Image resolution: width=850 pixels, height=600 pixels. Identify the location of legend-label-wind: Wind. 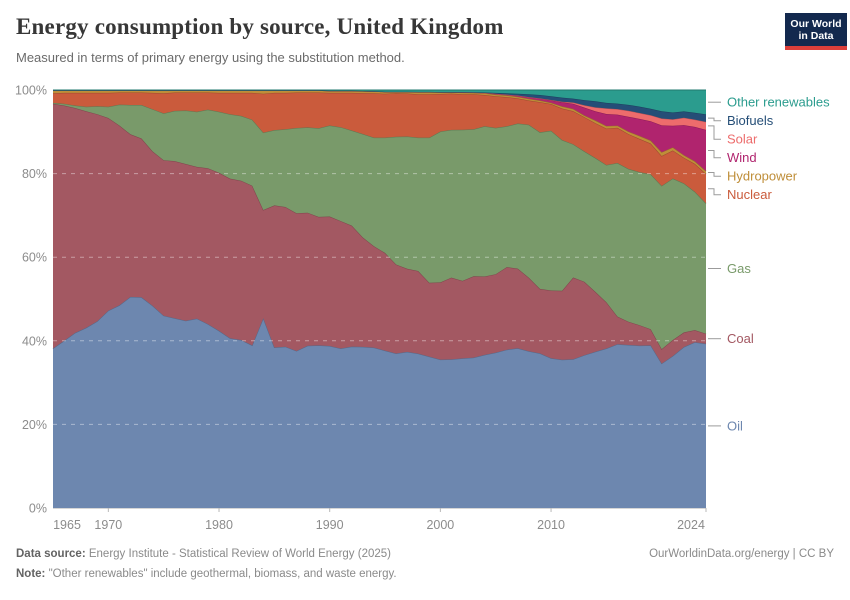
(742, 157).